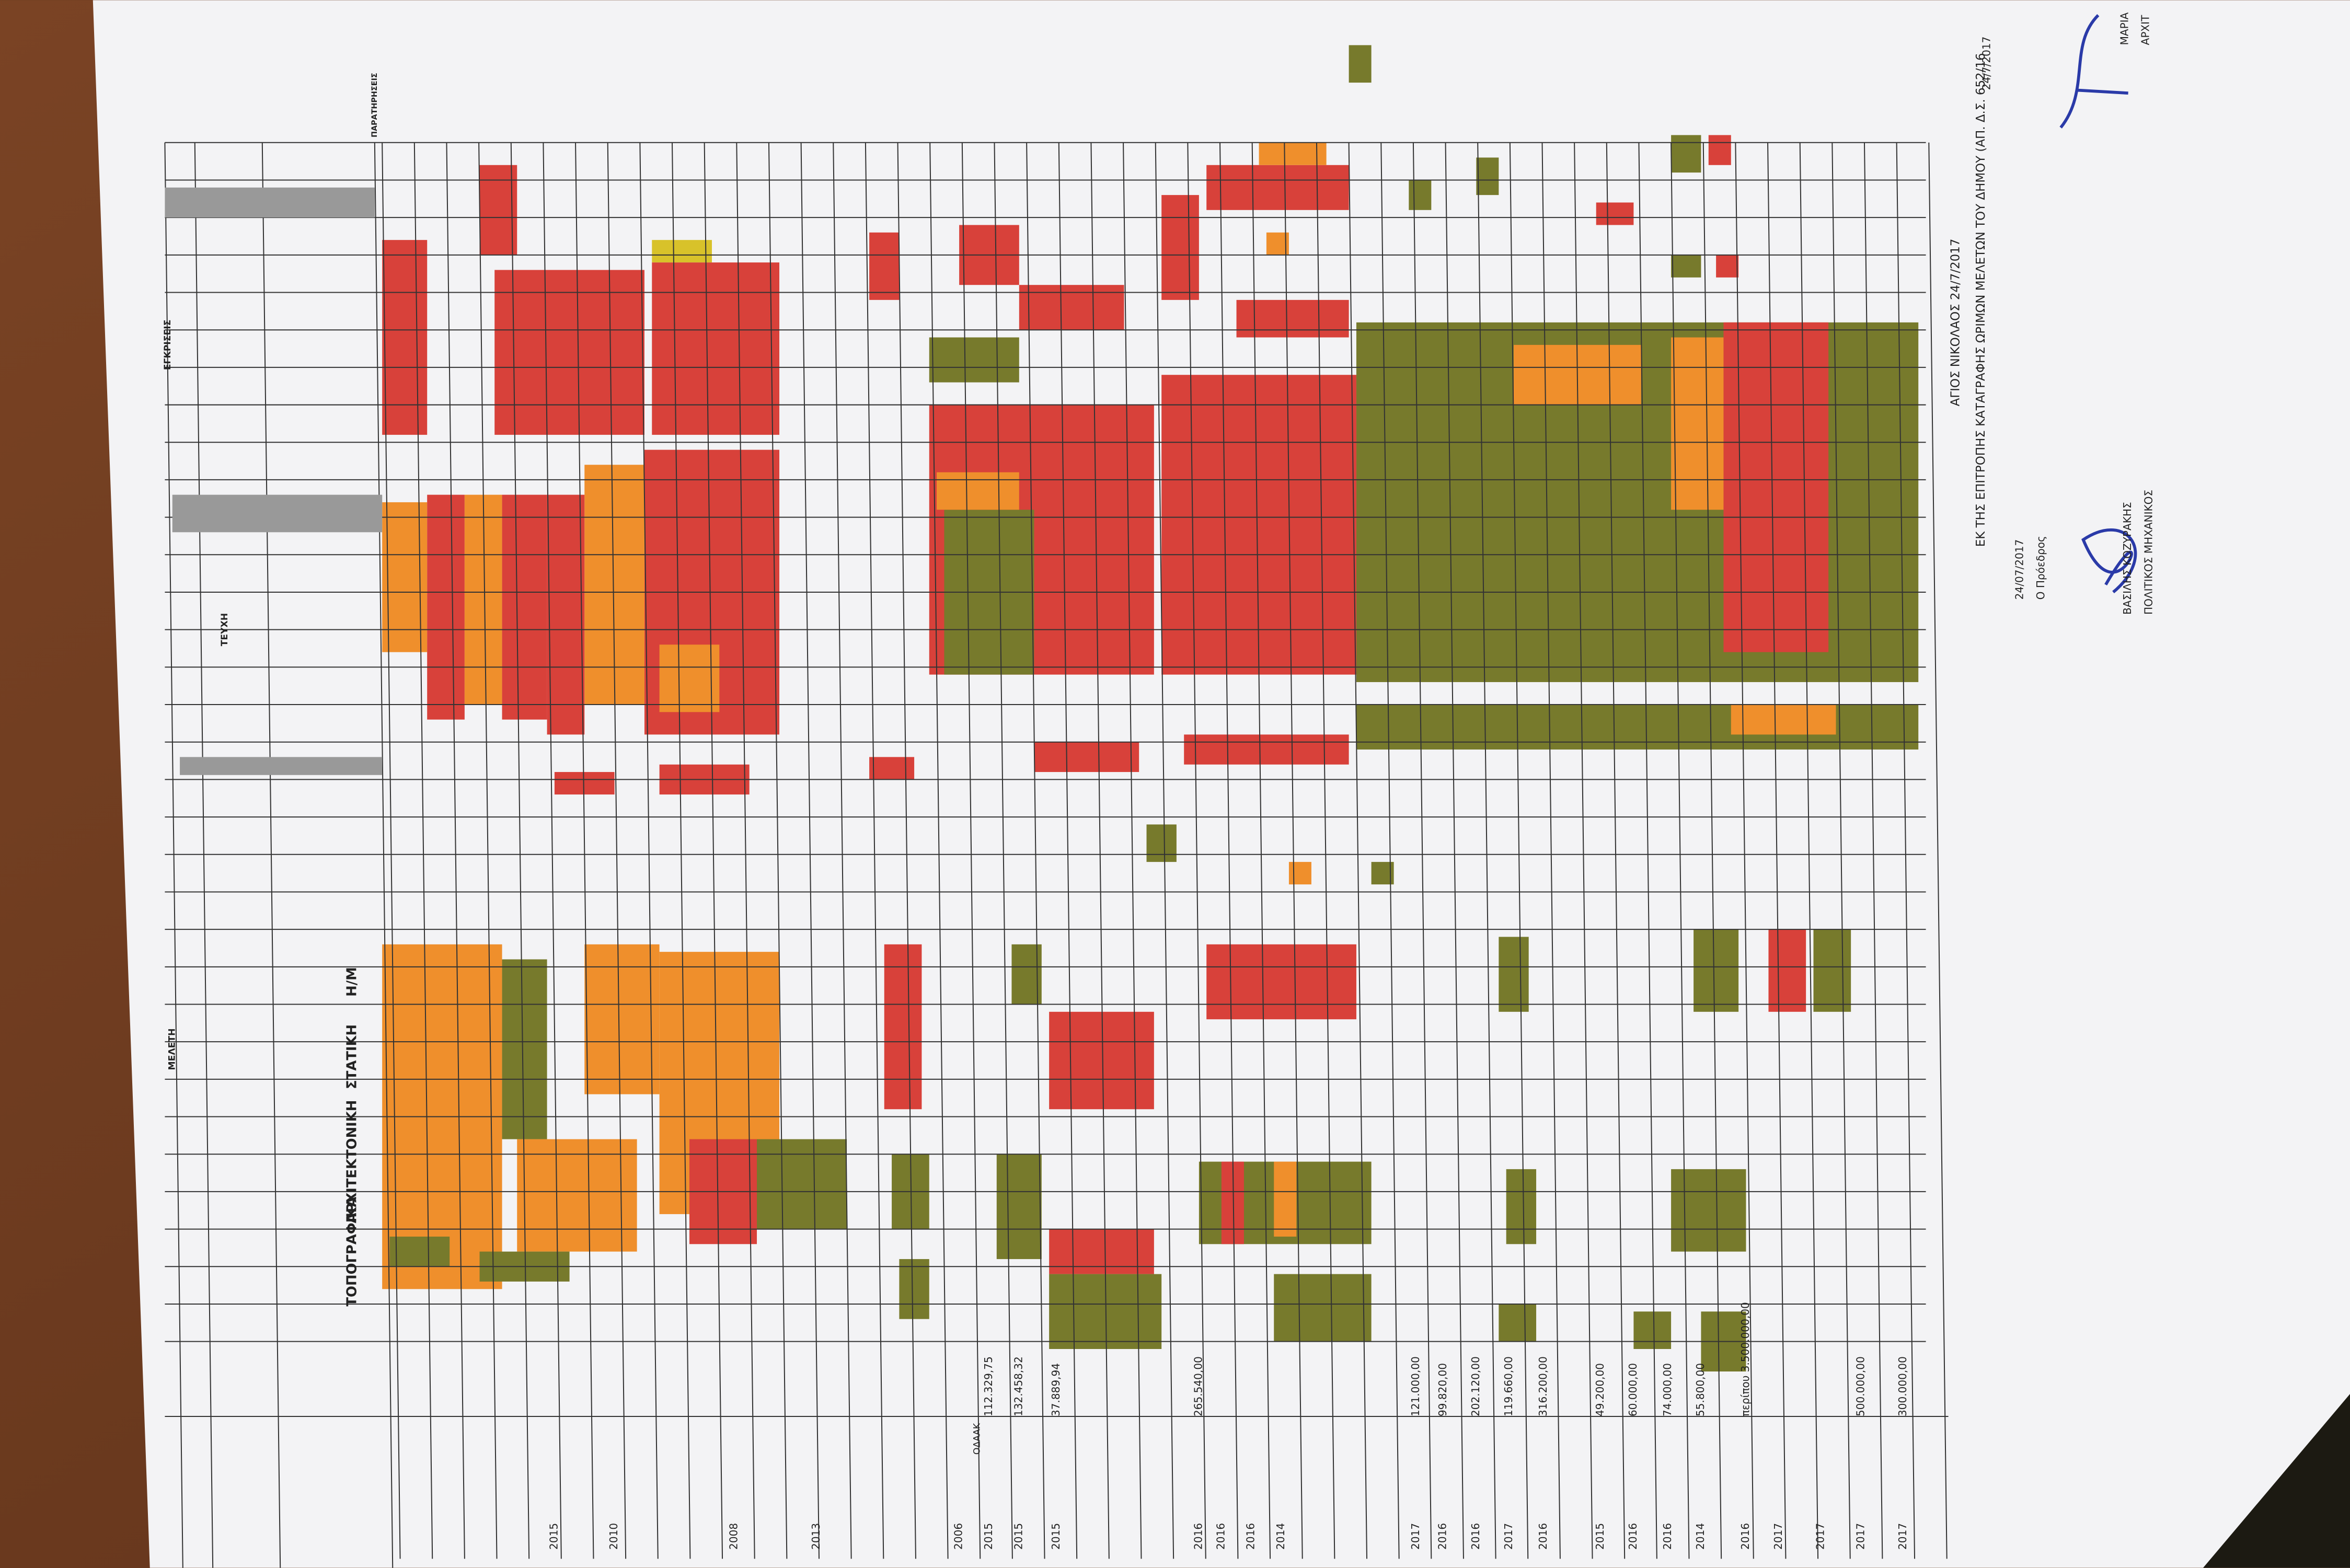  What do you see at coordinates (352, 982) in the screenshot?
I see `column-header: Η/Μ` at bounding box center [352, 982].